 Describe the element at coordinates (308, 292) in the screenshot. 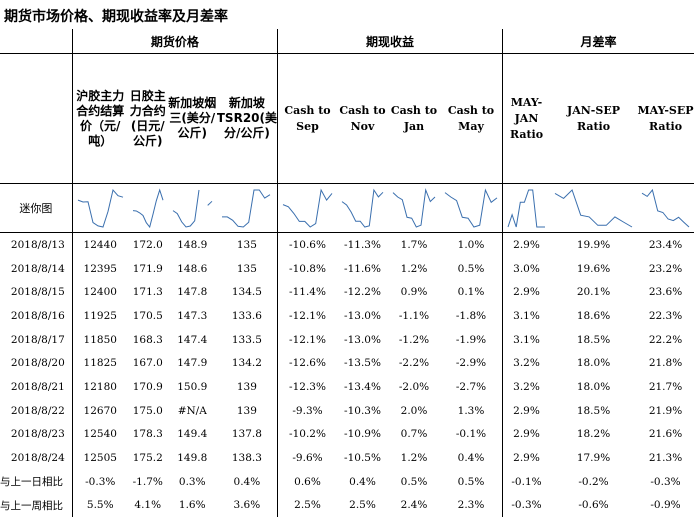

I see `table-cell: -11.4%` at that location.